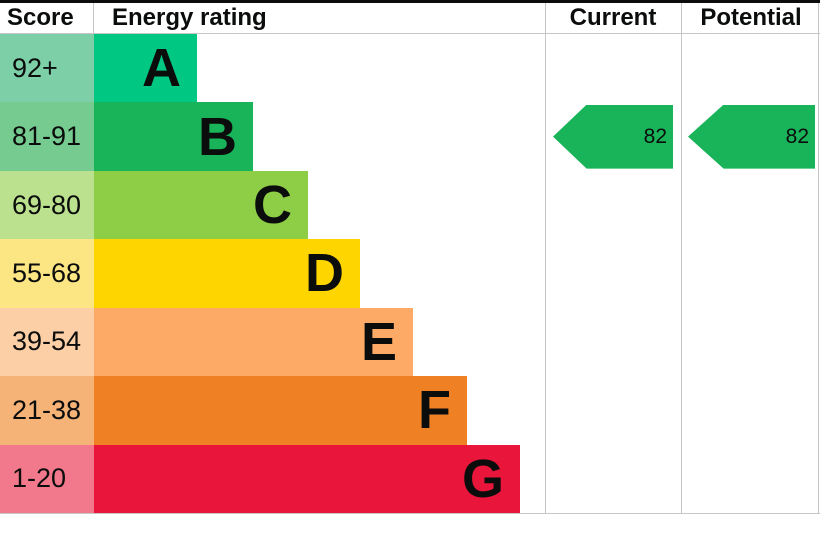  Describe the element at coordinates (201, 205) in the screenshot. I see `band-bar: C` at that location.